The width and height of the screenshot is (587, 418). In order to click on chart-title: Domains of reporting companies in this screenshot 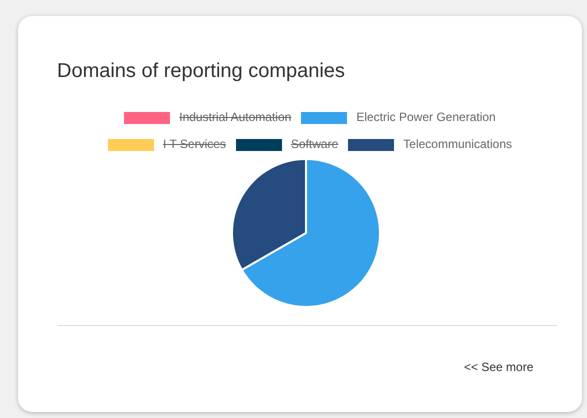, I will do `click(201, 71)`.